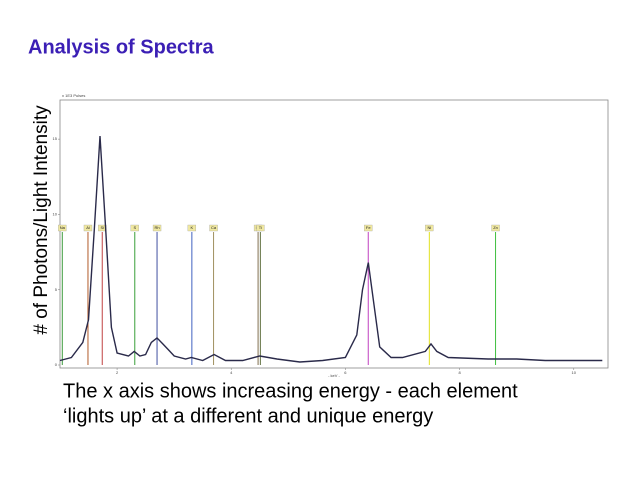  I want to click on element-label: Ti, so click(260, 227).